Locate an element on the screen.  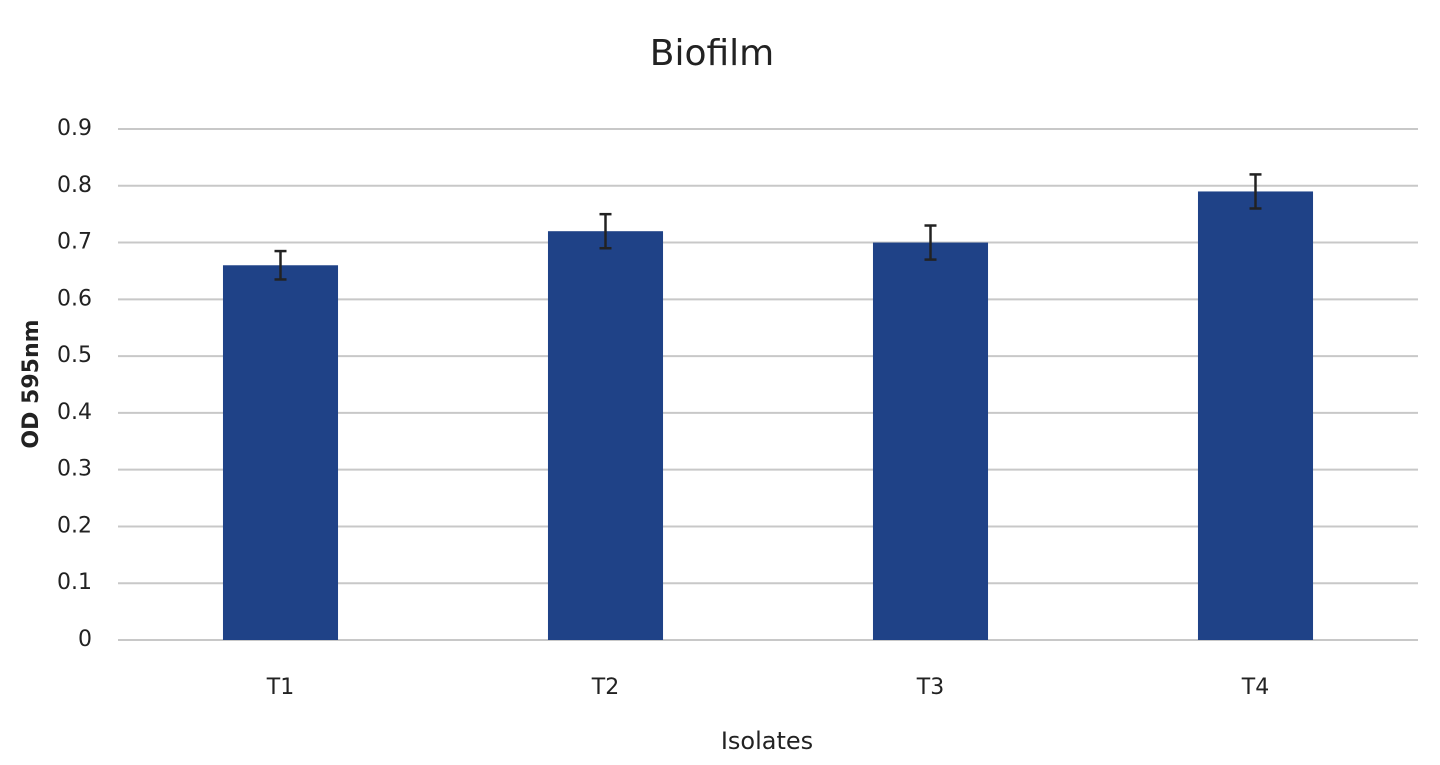
y-tick-label: 0.8 is located at coordinates (74, 185).